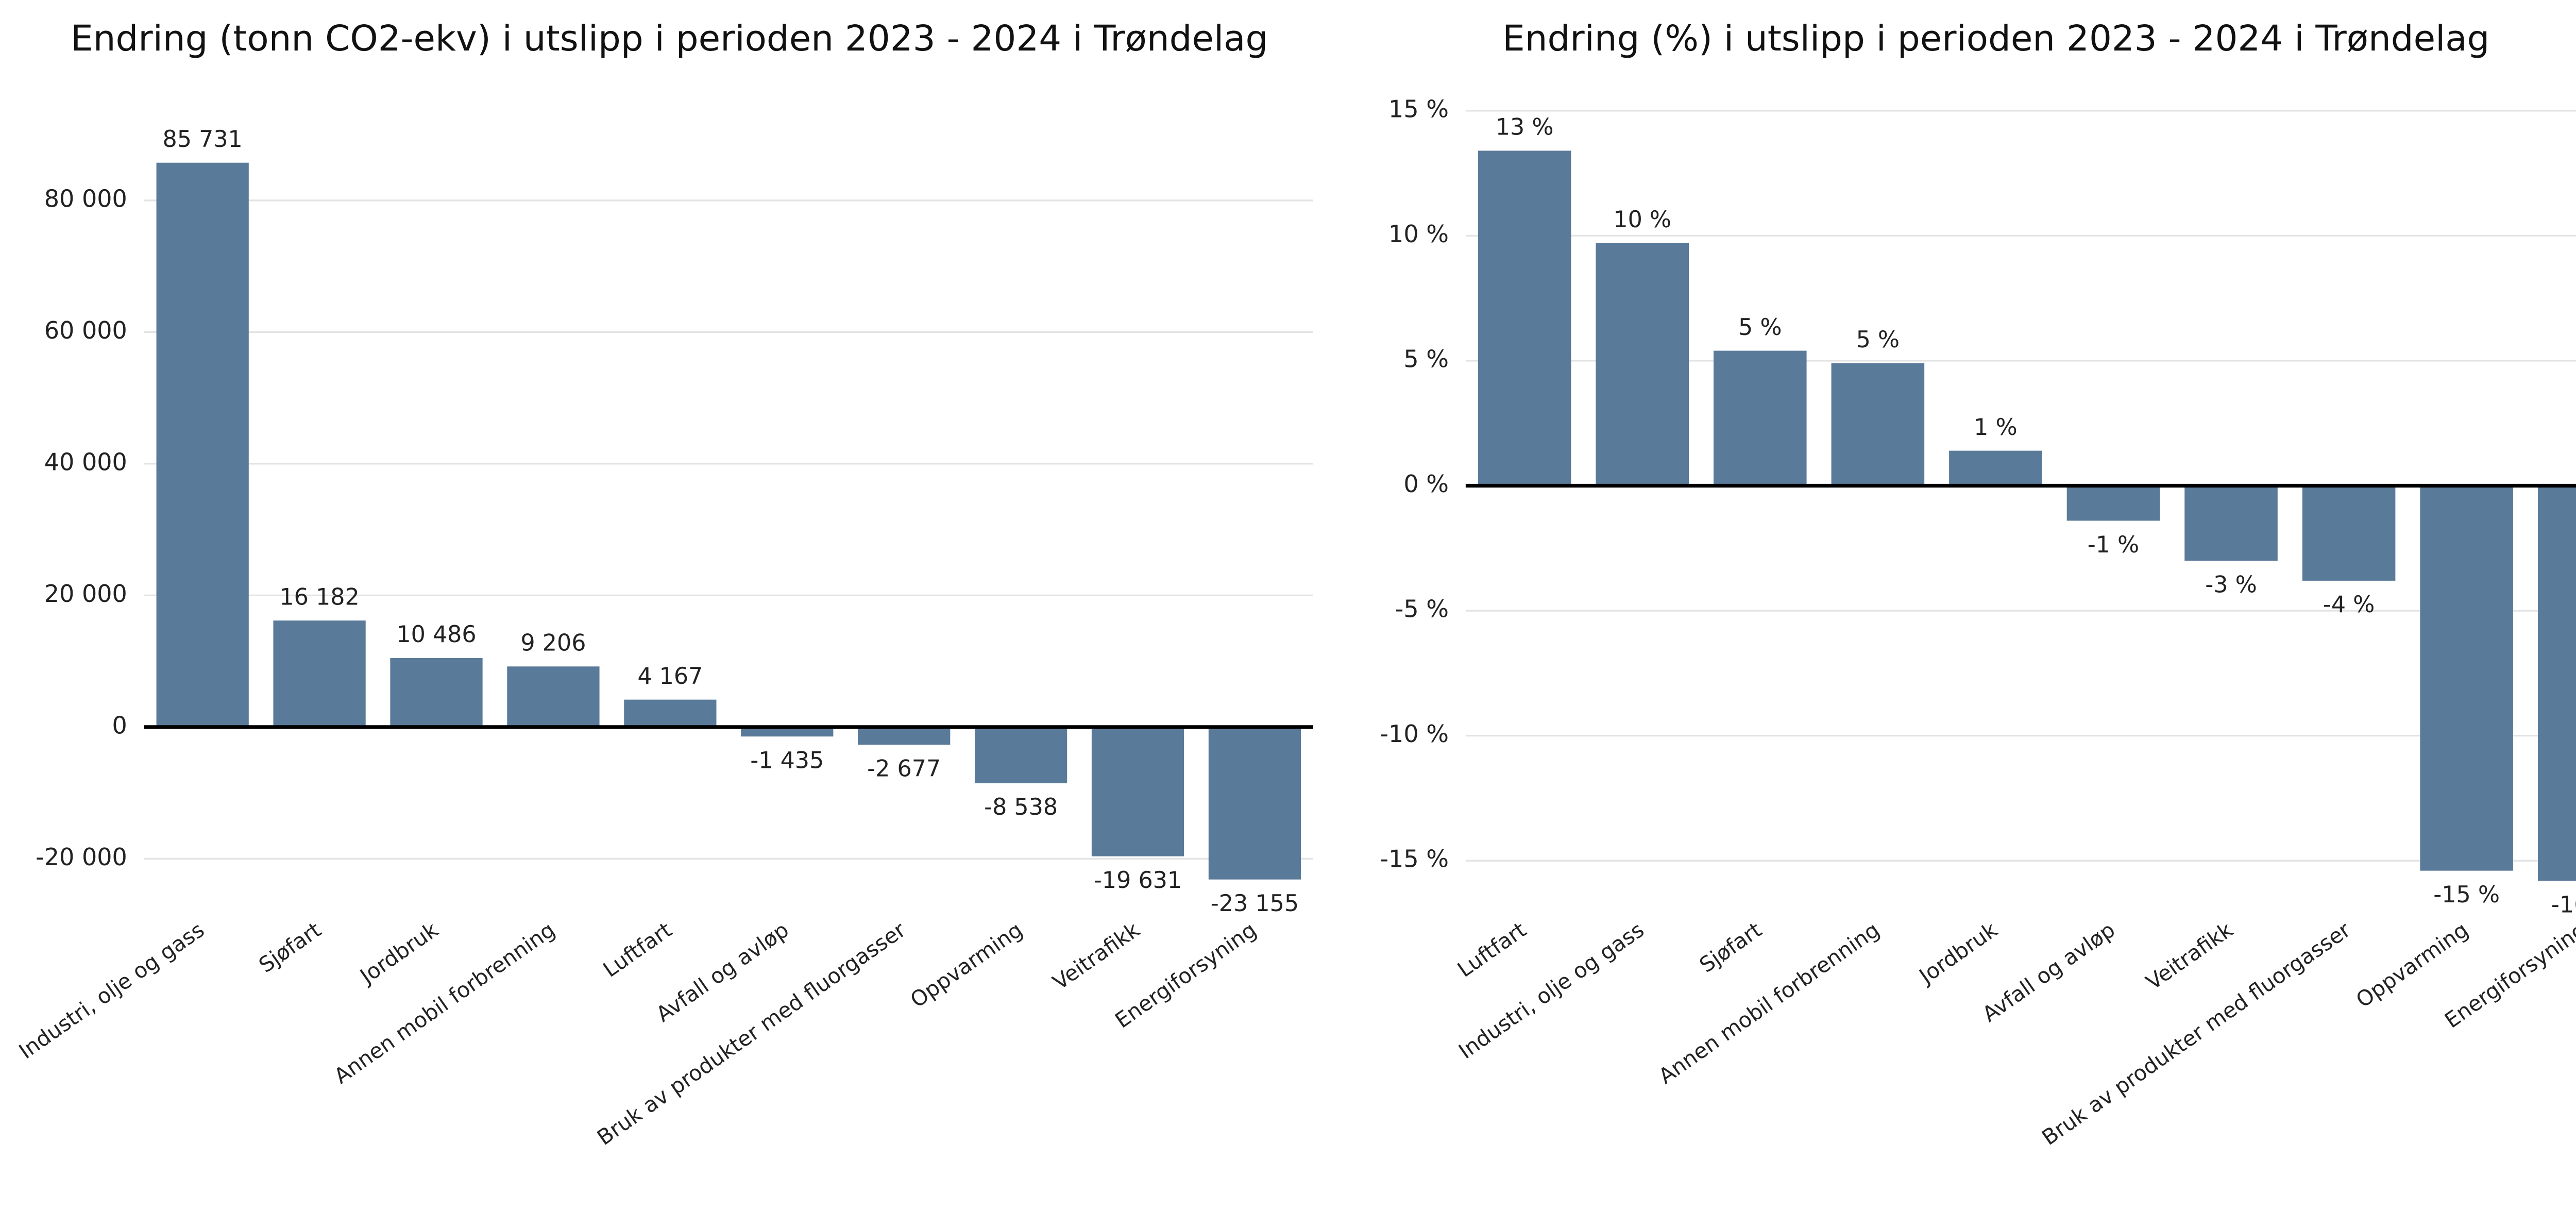  I want to click on y-tick-label: -10 %, so click(1414, 734).